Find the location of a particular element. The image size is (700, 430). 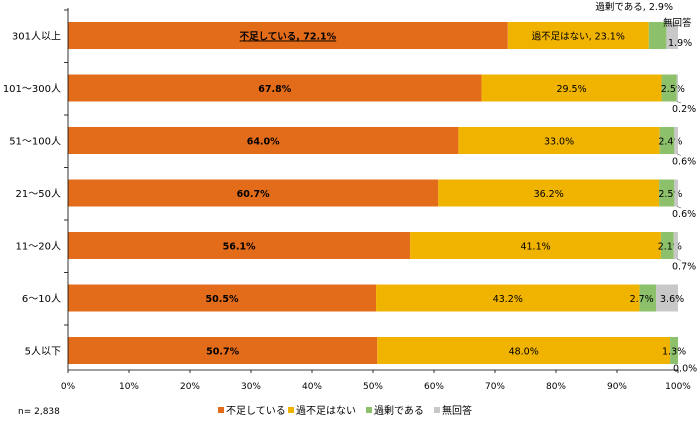

legend-label: 無回答 is located at coordinates (457, 410).